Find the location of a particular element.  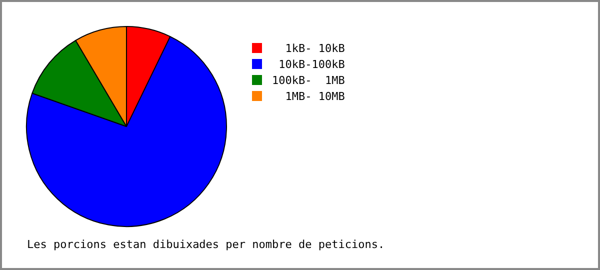

text: Les porcions estan dibuixades per nombre de peticions. is located at coordinates (206, 244).